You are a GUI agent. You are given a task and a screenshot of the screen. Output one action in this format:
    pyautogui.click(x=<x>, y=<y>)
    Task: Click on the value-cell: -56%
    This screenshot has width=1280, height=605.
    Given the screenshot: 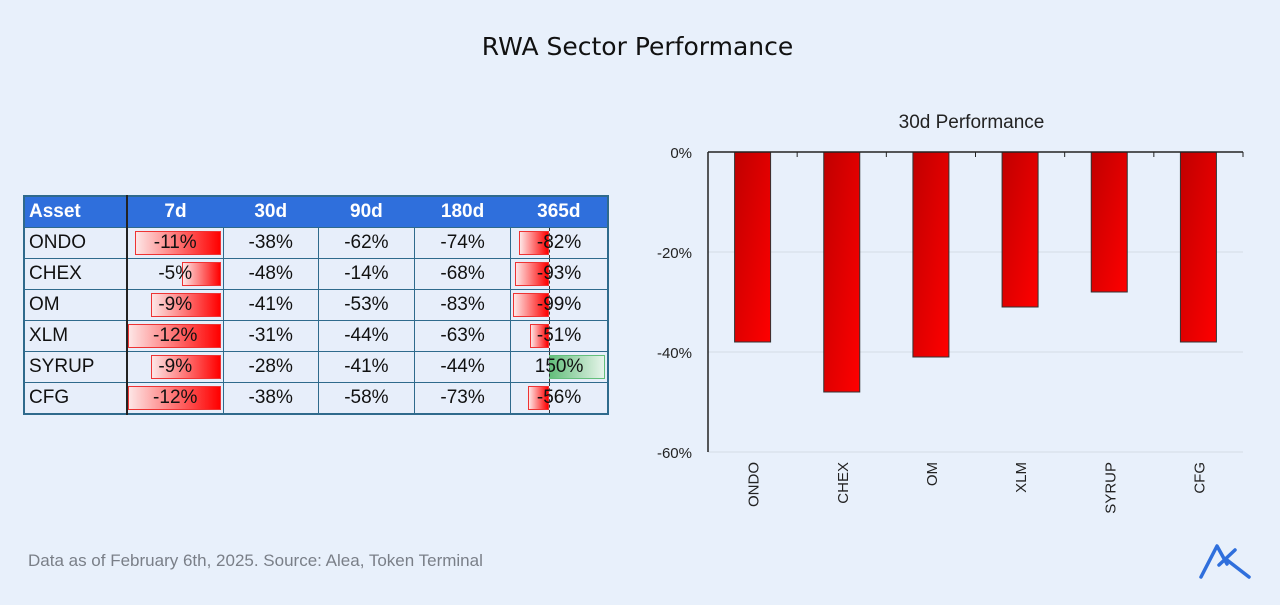 What is the action you would take?
    pyautogui.click(x=559, y=398)
    